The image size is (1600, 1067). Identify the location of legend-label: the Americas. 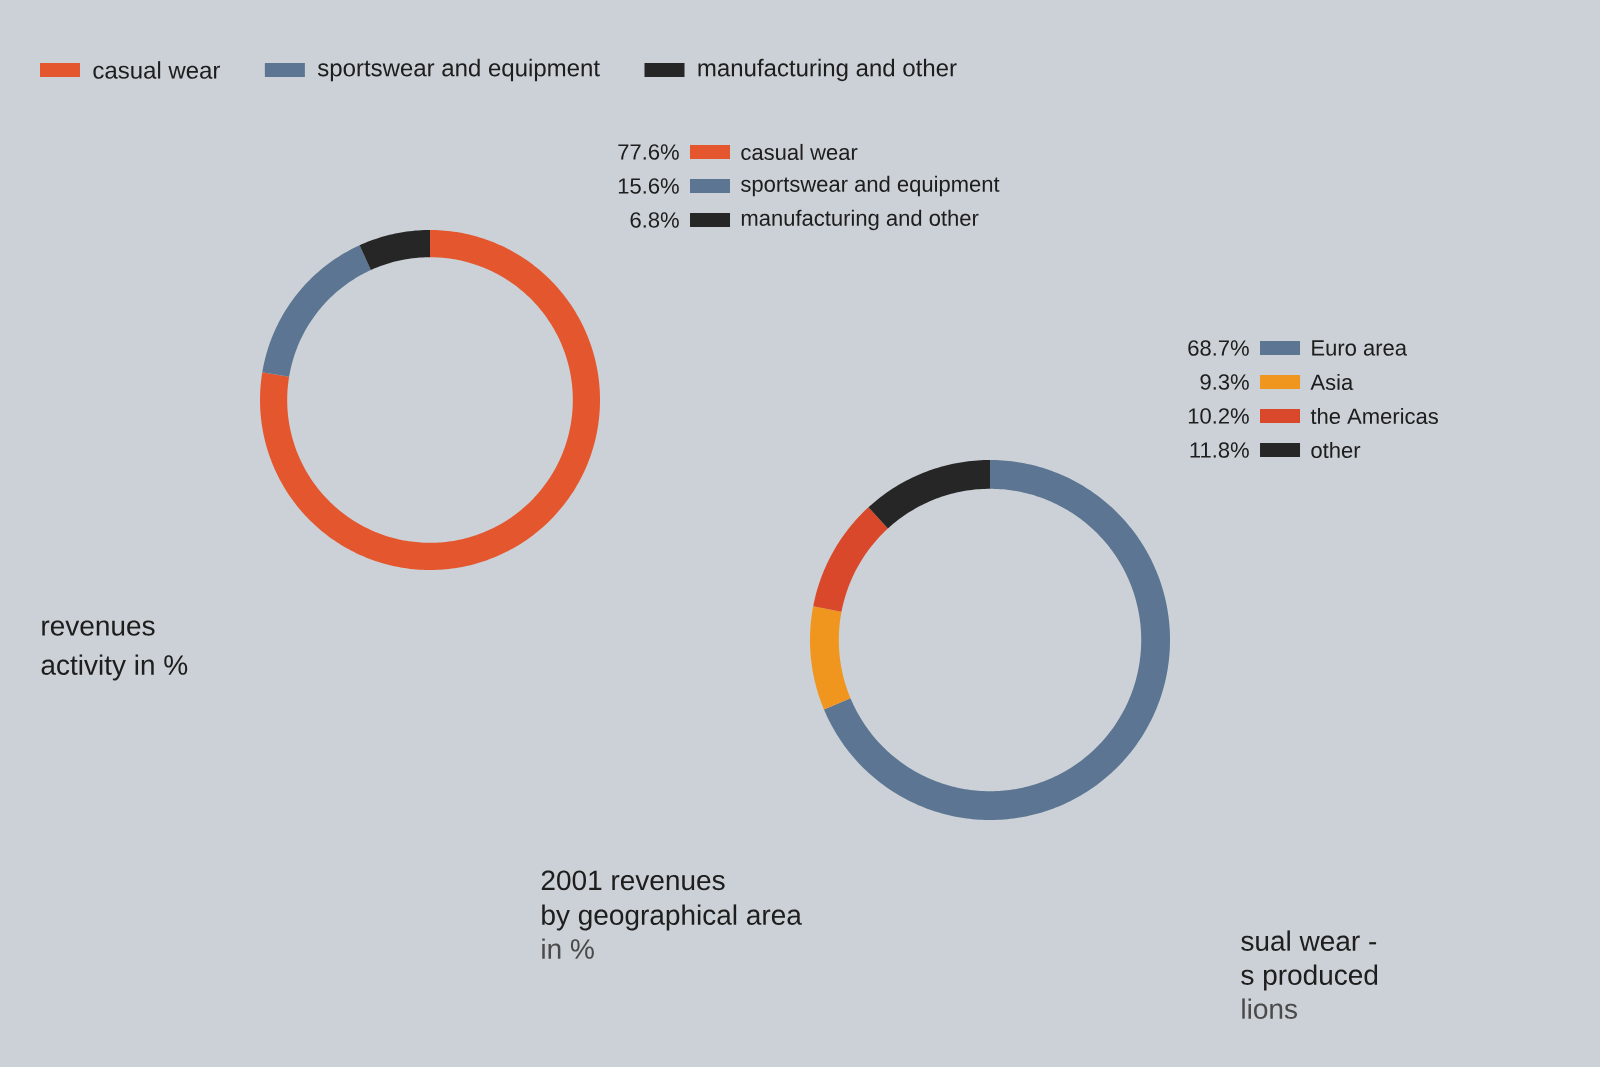
(1374, 416).